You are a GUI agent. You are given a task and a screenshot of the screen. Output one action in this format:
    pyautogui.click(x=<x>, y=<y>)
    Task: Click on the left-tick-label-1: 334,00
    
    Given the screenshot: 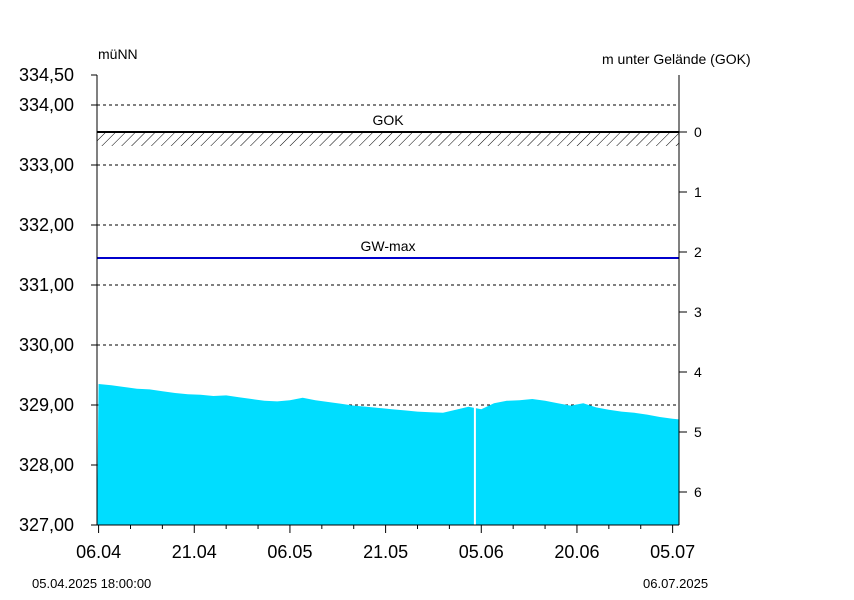 What is the action you would take?
    pyautogui.click(x=46, y=105)
    